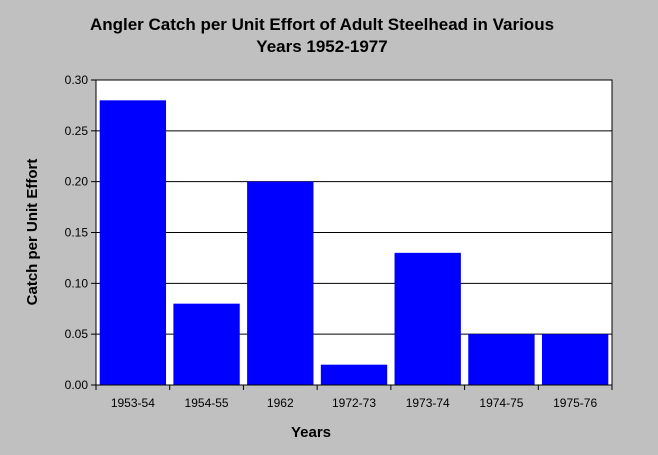  Describe the element at coordinates (77, 385) in the screenshot. I see `y-tick-label: 0.00` at that location.